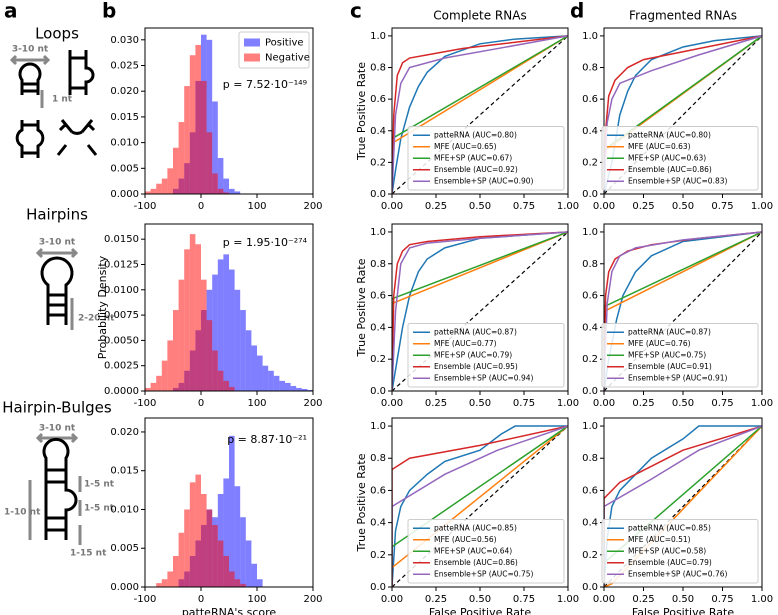  What do you see at coordinates (683, 610) in the screenshot?
I see `x-axis-label: False Positive Rate` at bounding box center [683, 610].